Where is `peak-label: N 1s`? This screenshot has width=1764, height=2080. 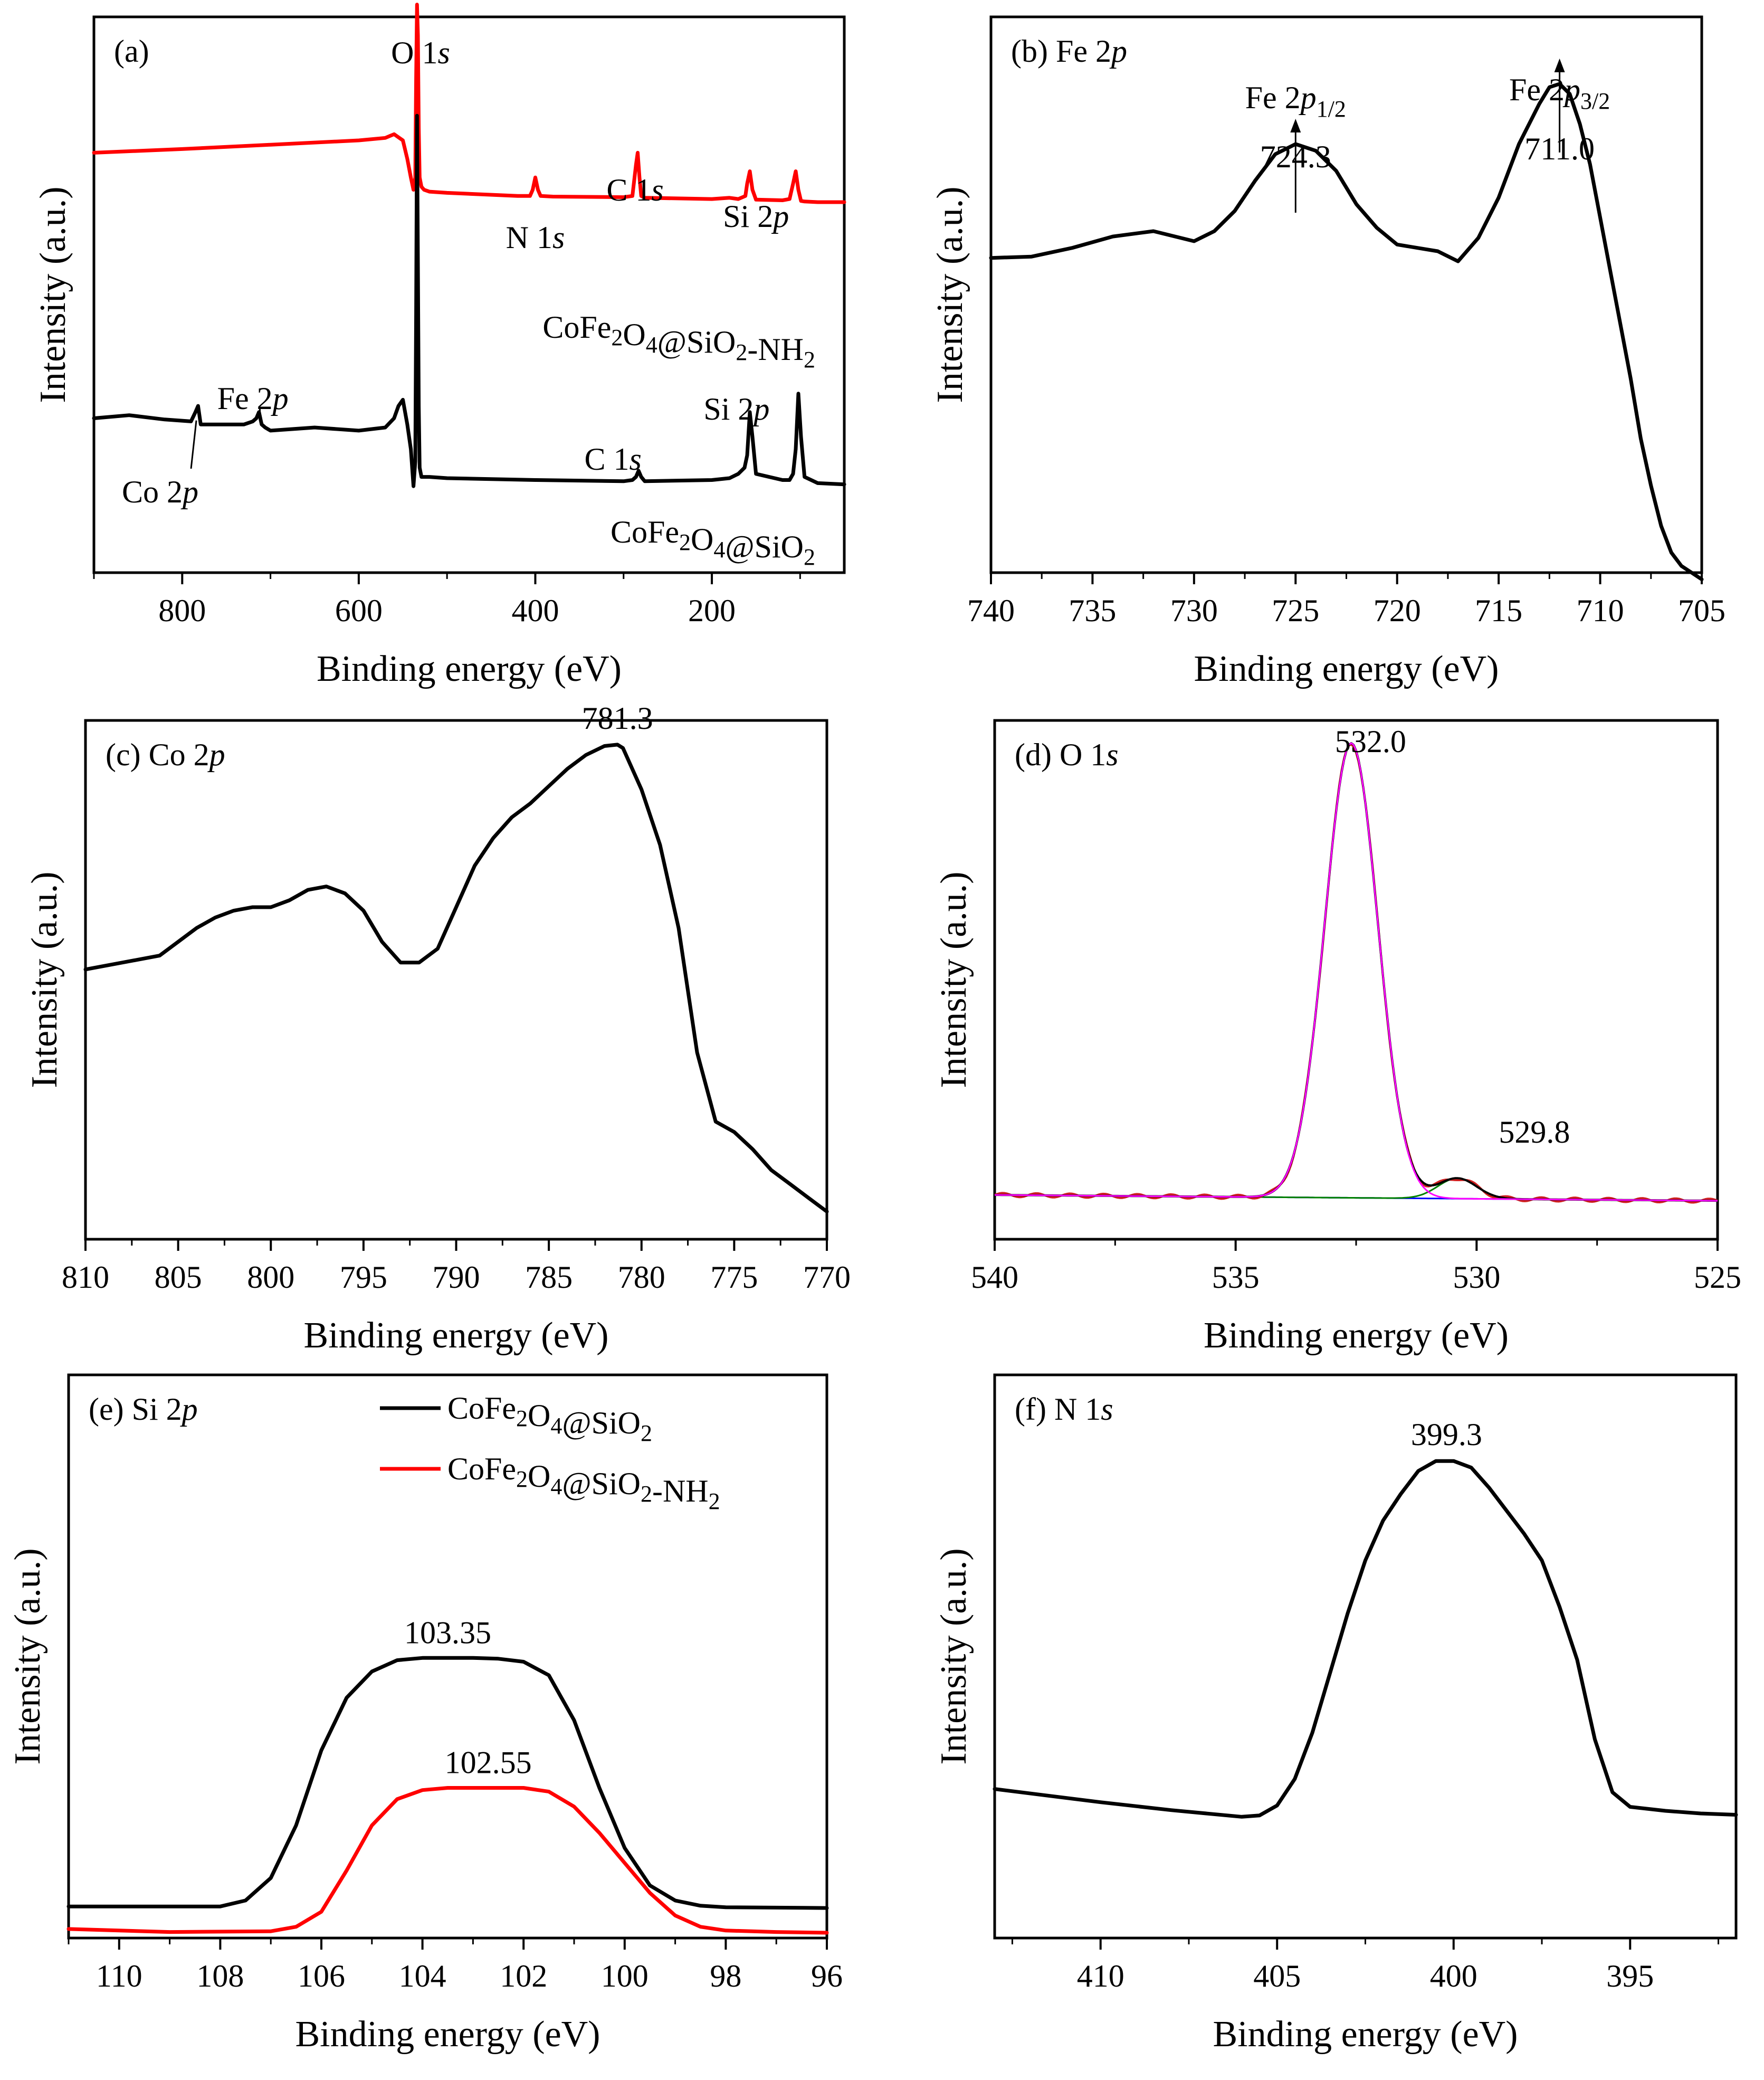 peak-label: N 1s is located at coordinates (536, 237).